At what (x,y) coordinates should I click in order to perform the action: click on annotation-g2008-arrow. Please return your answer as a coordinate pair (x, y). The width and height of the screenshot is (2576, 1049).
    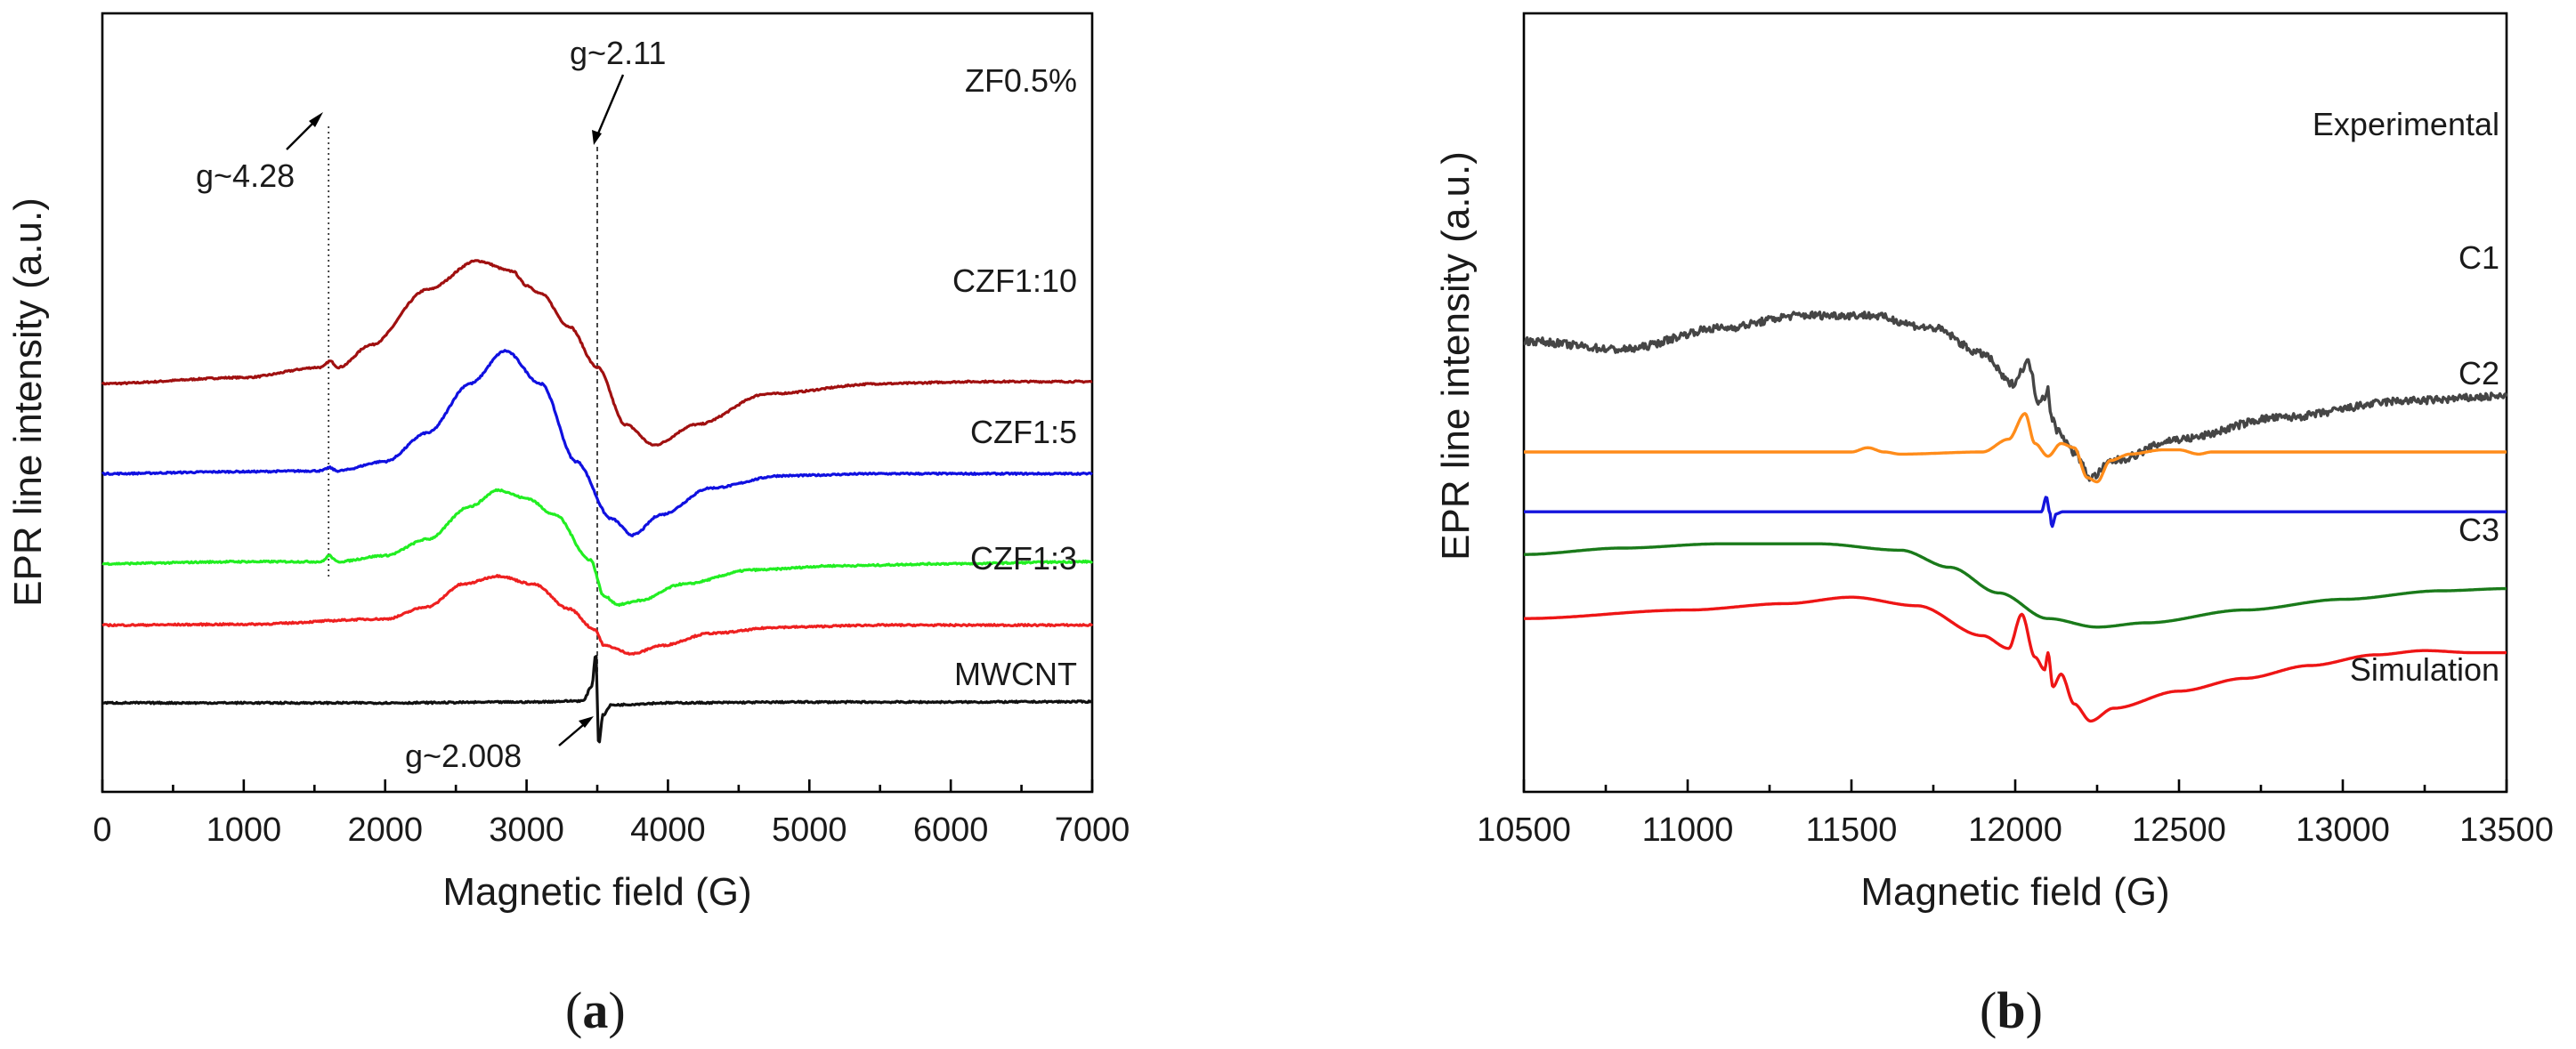
    Looking at the image, I should click on (571, 735).